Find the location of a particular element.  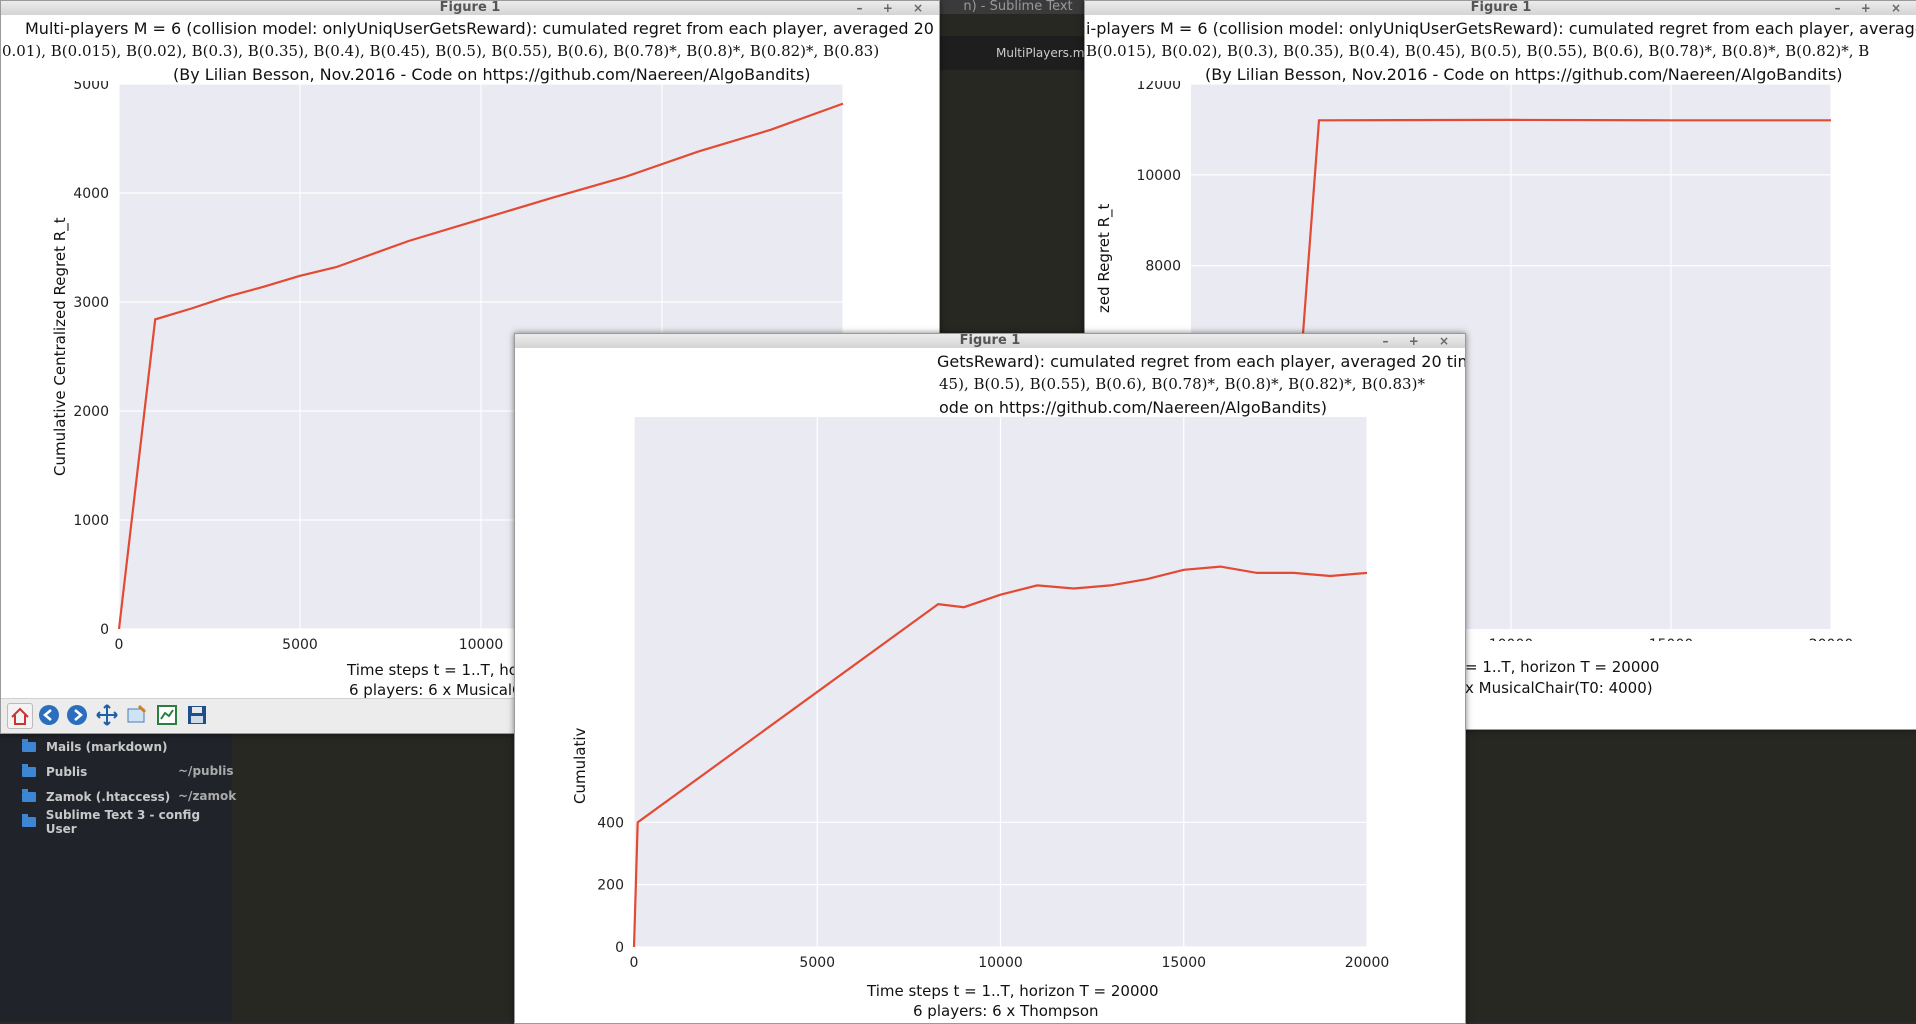

y-tick-label: 12000 is located at coordinates (1158, 87).